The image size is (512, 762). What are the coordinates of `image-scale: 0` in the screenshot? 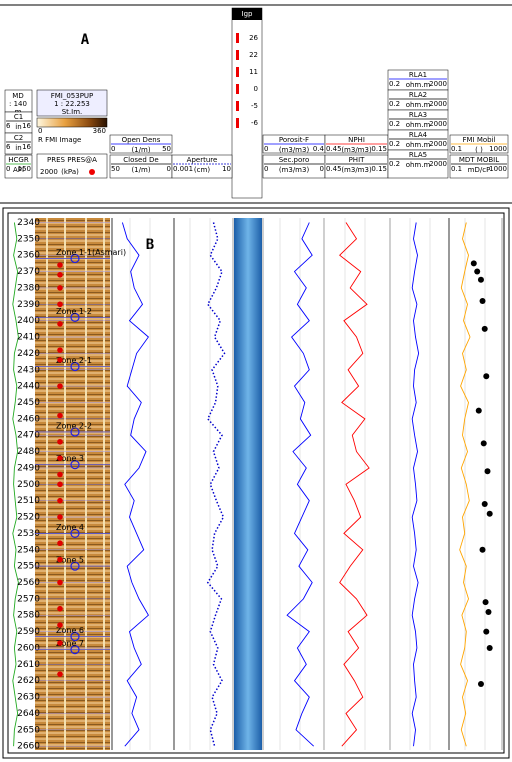 It's located at (40, 131).